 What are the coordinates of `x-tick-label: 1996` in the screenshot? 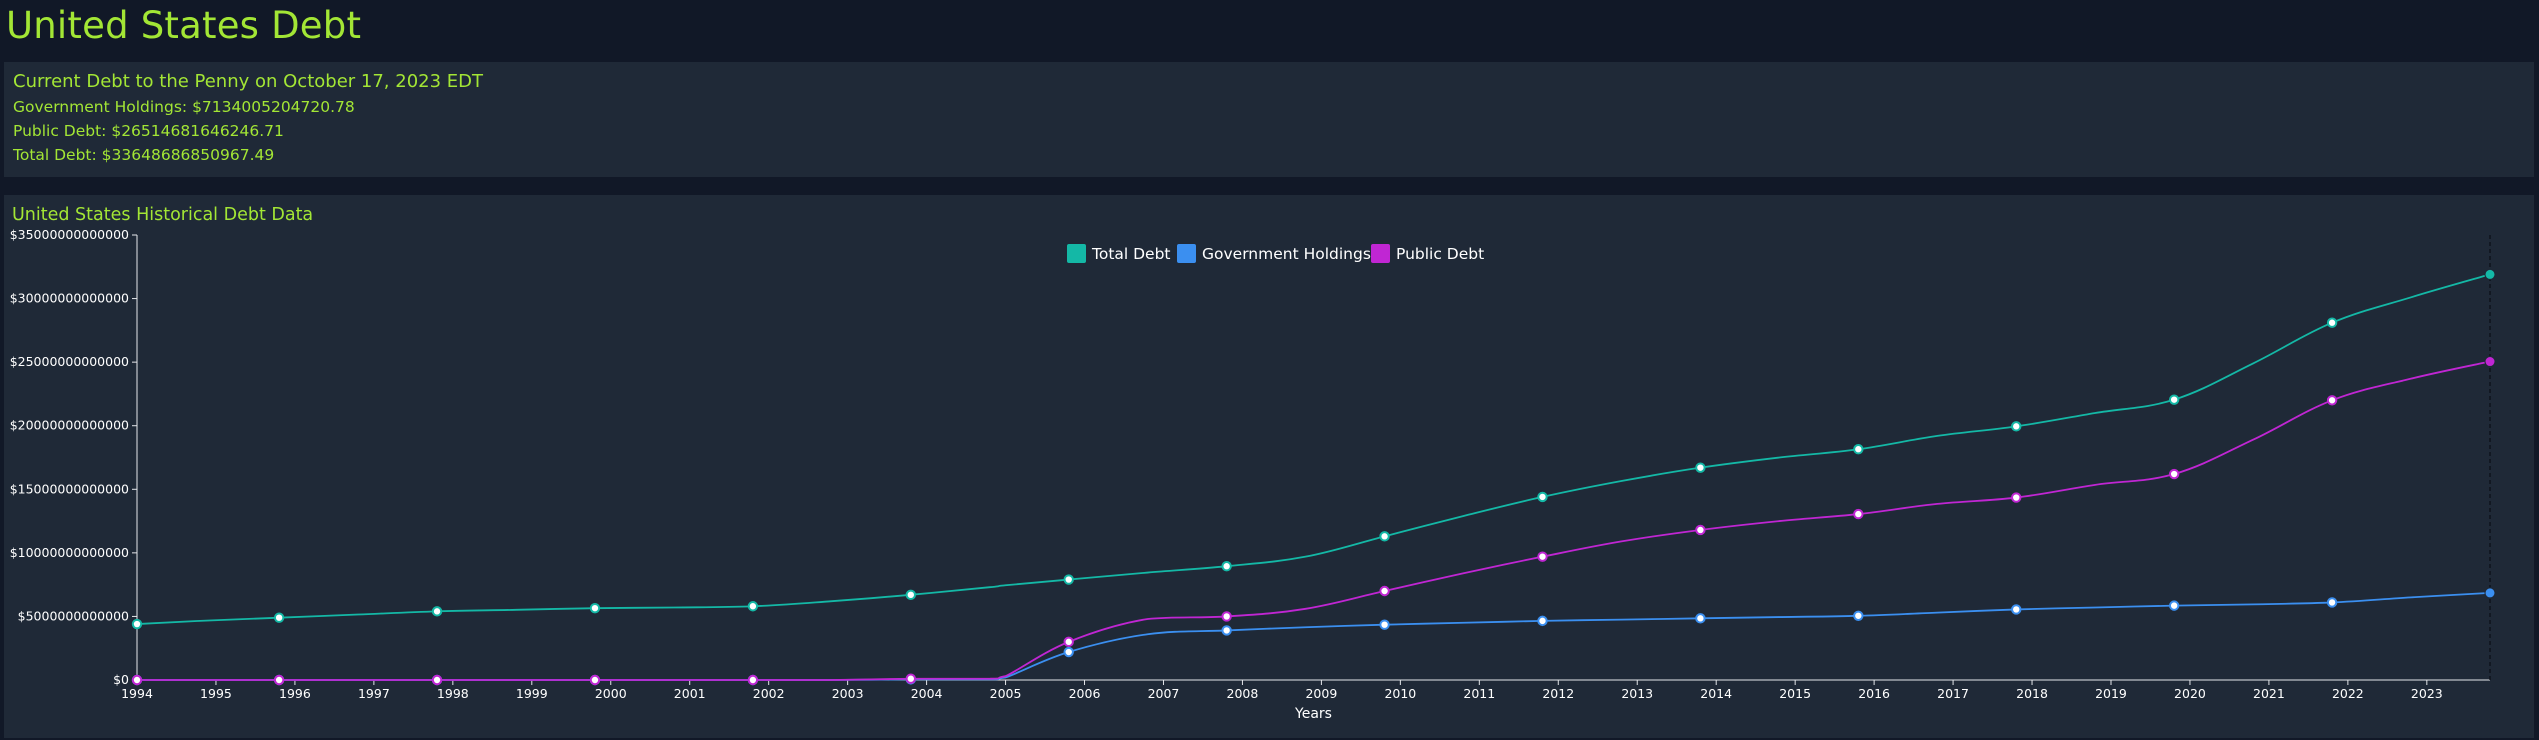 It's located at (295, 693).